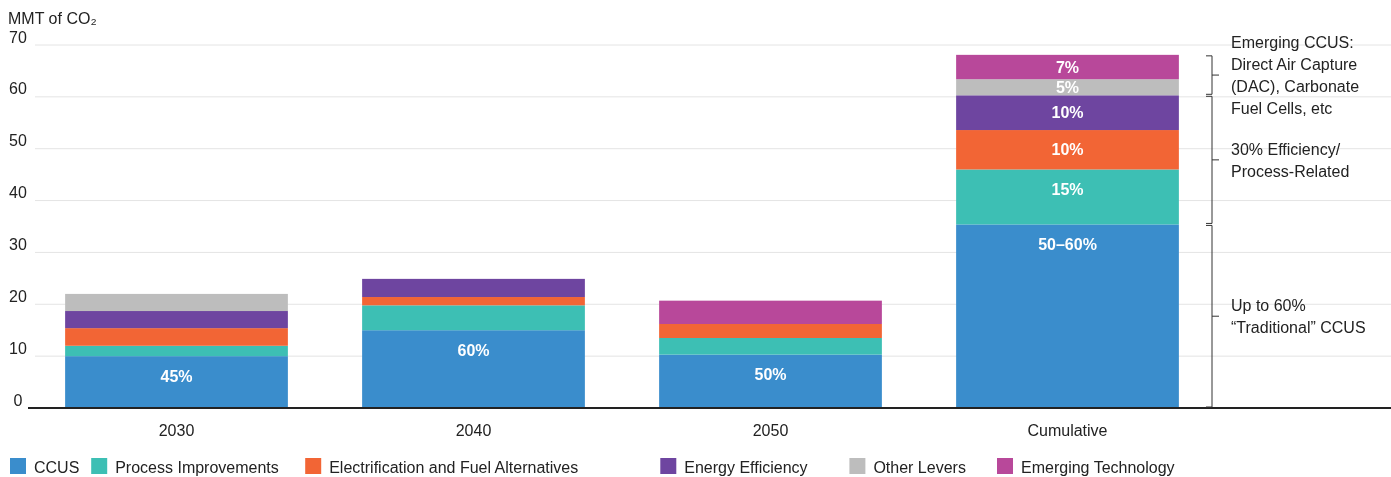 The width and height of the screenshot is (1391, 477). I want to click on annotation: 30% Efficiency/ Process-Related, so click(1290, 160).